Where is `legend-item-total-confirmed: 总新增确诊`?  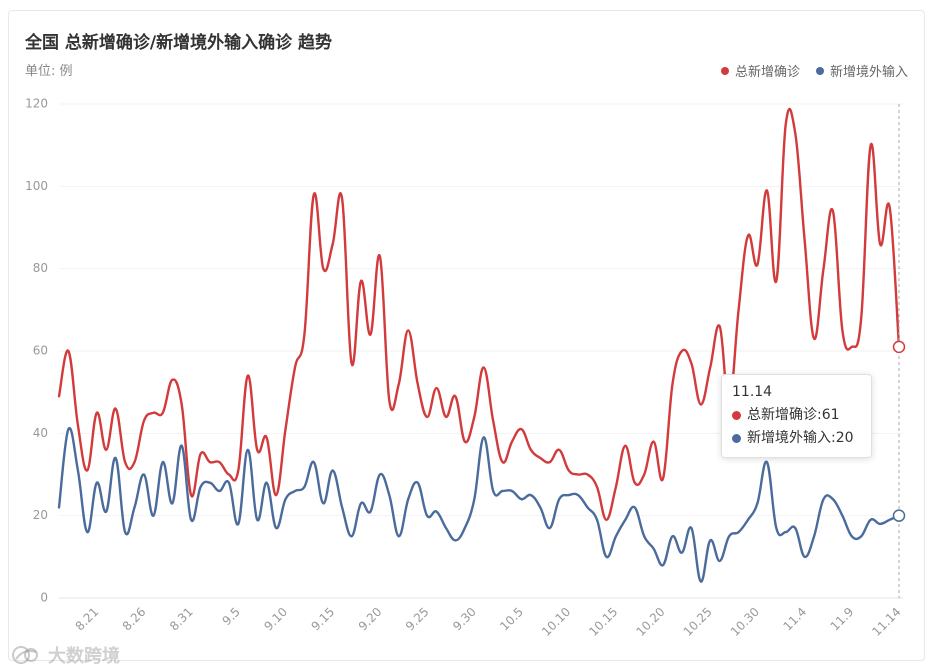
legend-item-total-confirmed: 总新增确诊 is located at coordinates (760, 70).